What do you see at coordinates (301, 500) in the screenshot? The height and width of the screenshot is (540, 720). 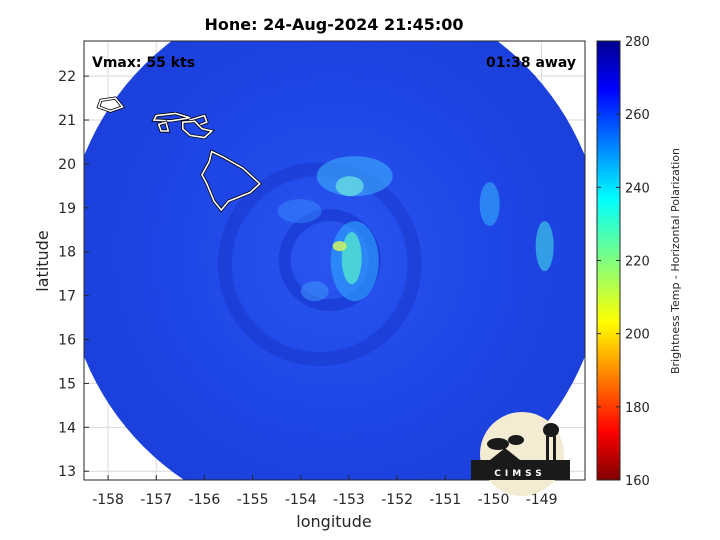 I see `x-tick-label: -154` at bounding box center [301, 500].